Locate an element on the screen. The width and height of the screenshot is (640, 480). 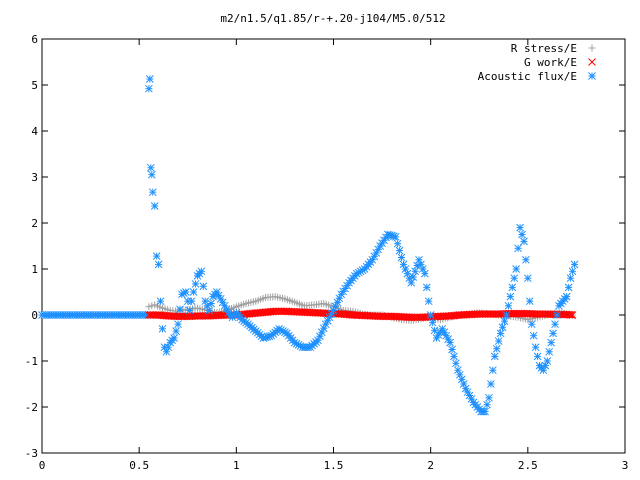
y-tick-label: 4 is located at coordinates (34, 131).